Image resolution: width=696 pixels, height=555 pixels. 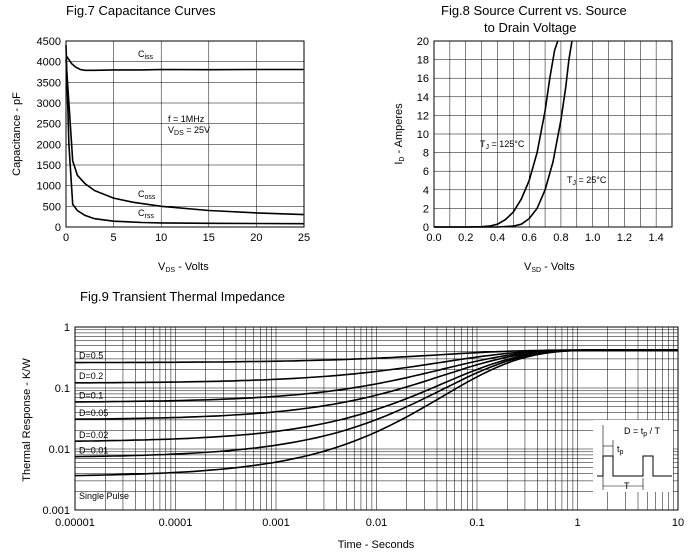 I want to click on fig7-xtick-label: 5, so click(x=114, y=238).